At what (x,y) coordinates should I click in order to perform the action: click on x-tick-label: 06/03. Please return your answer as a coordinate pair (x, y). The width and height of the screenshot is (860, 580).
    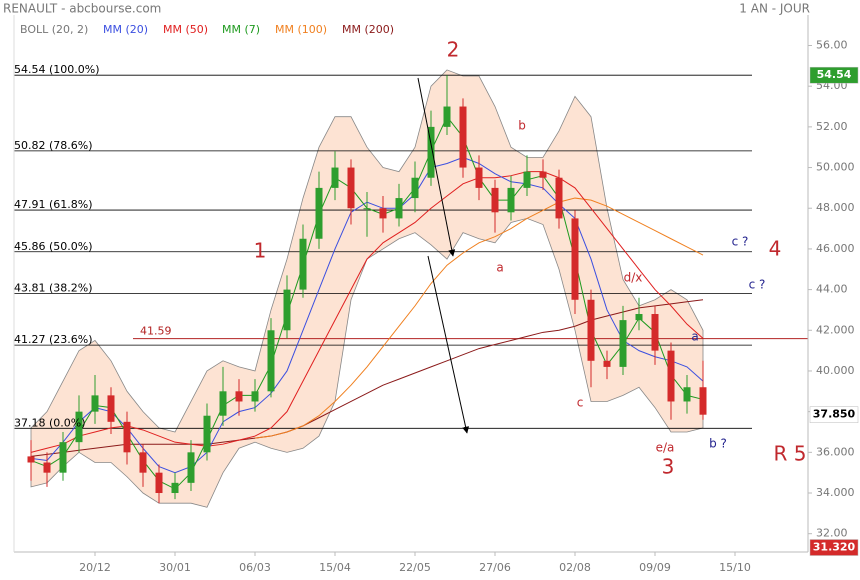
    Looking at the image, I should click on (255, 567).